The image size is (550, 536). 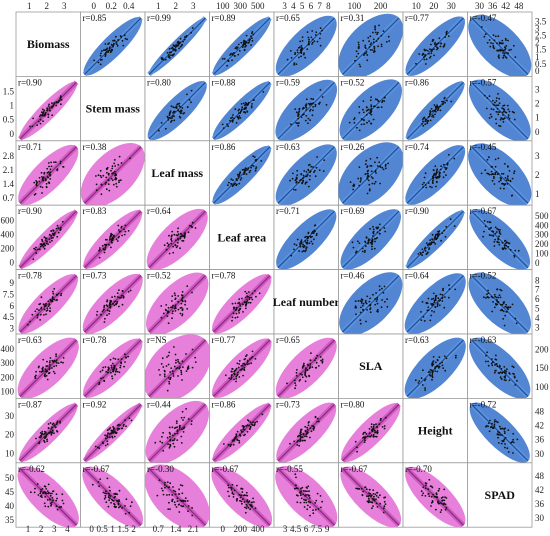 What do you see at coordinates (371, 302) in the screenshot?
I see `panel-4-5: r=0.46` at bounding box center [371, 302].